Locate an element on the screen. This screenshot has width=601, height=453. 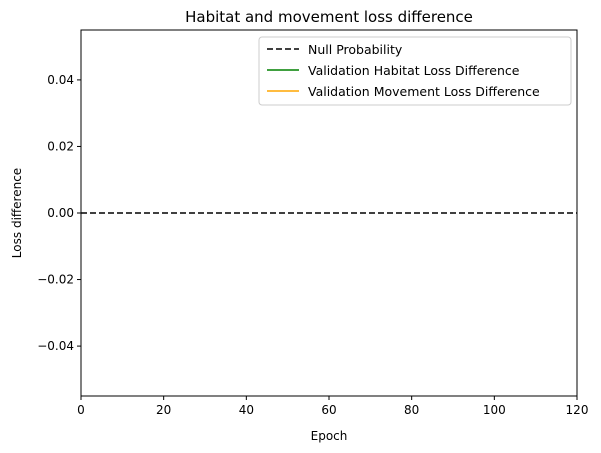
y-axis: −0.04 −0.02 0.00 0.02 0.04 is located at coordinates (59, 213).